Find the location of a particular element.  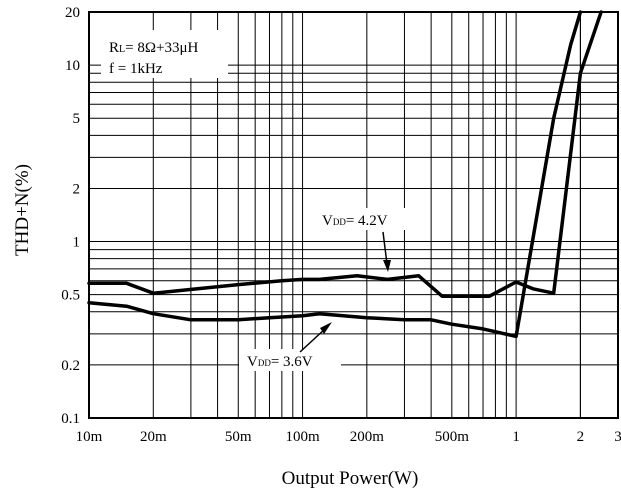

conditions-box is located at coordinates (164, 54).